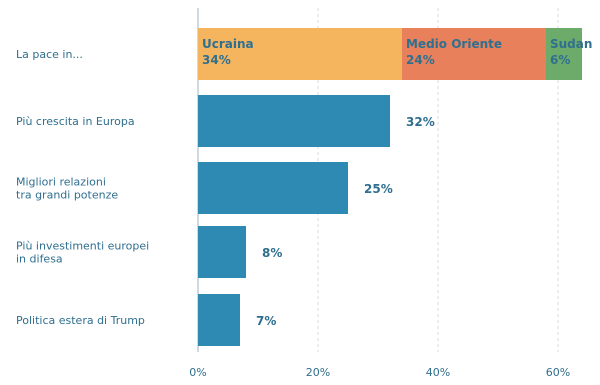 The width and height of the screenshot is (600, 385). I want to click on x-tick-label: 20%, so click(318, 372).